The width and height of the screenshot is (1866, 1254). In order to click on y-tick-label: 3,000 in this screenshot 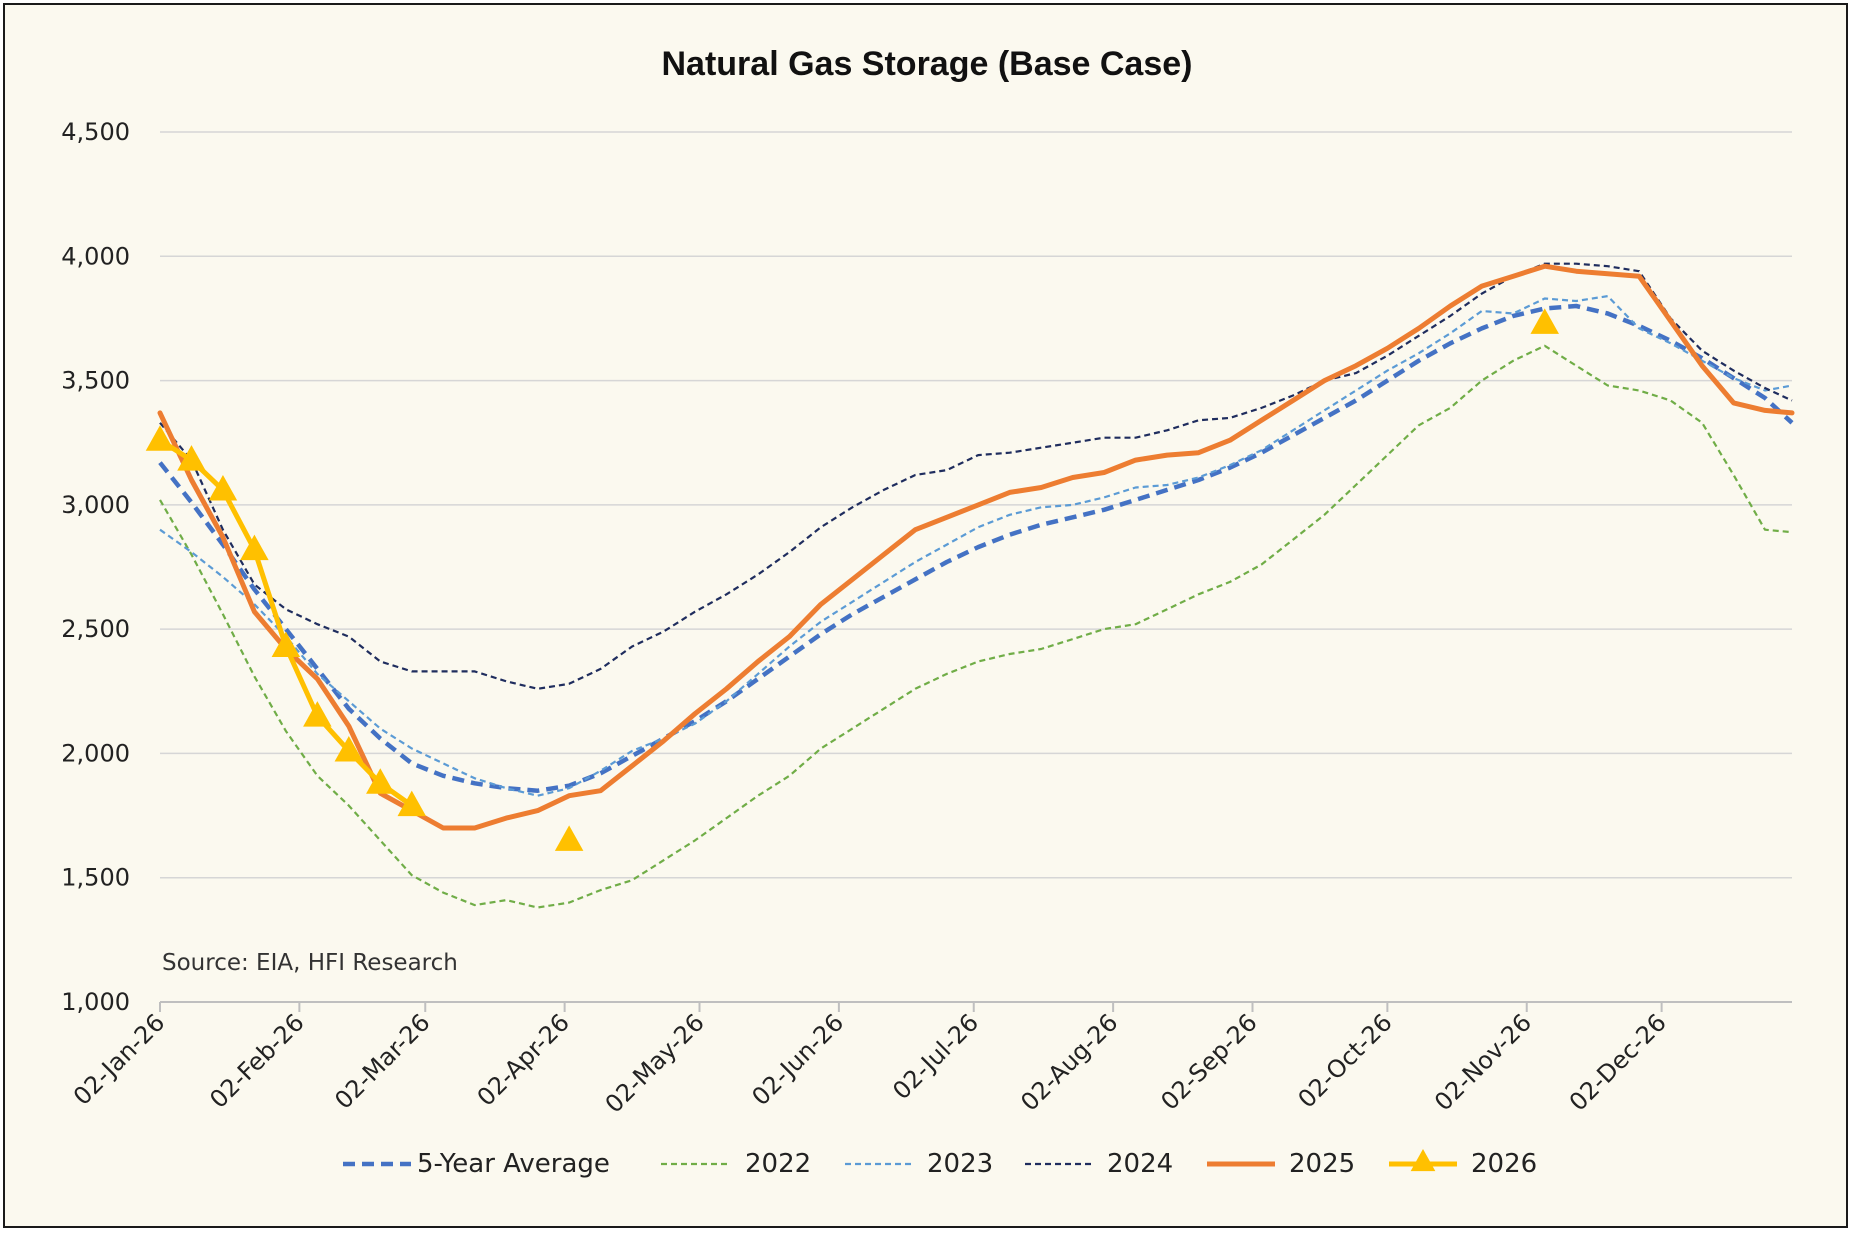, I will do `click(95, 505)`.